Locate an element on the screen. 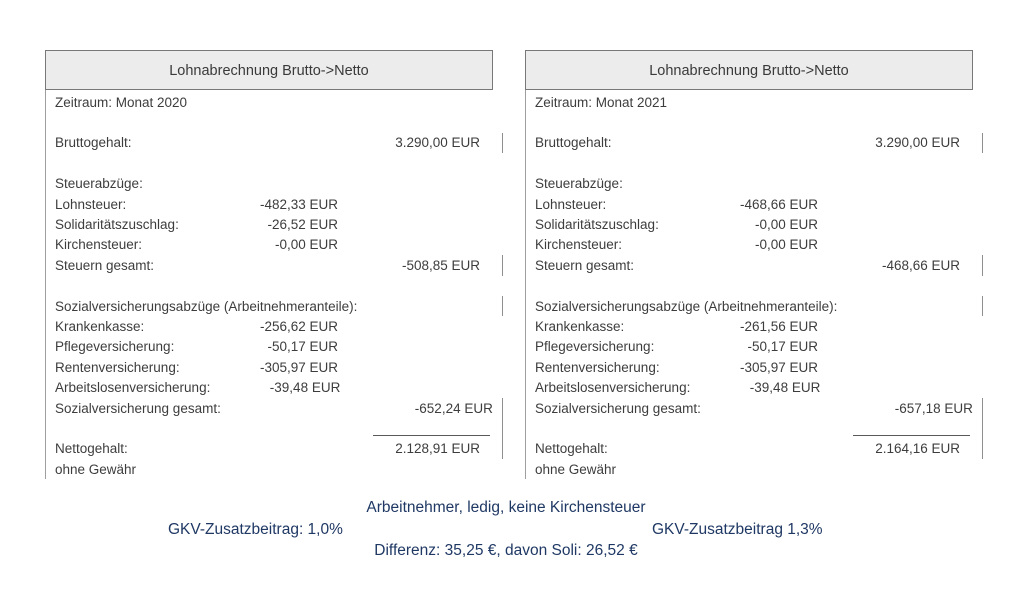  row-sozialversicherung-gesamt: Sozialversicherung gesamt: -657,18 EUR is located at coordinates (759, 408).